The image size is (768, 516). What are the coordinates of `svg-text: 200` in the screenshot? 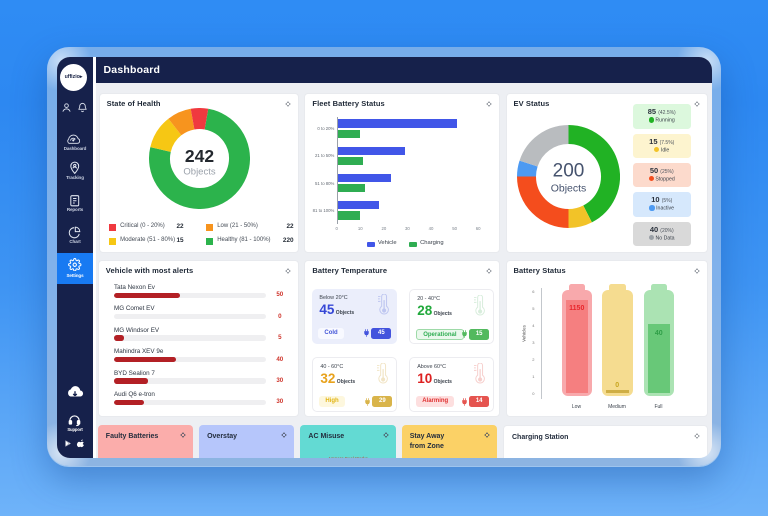 It's located at (569, 171).